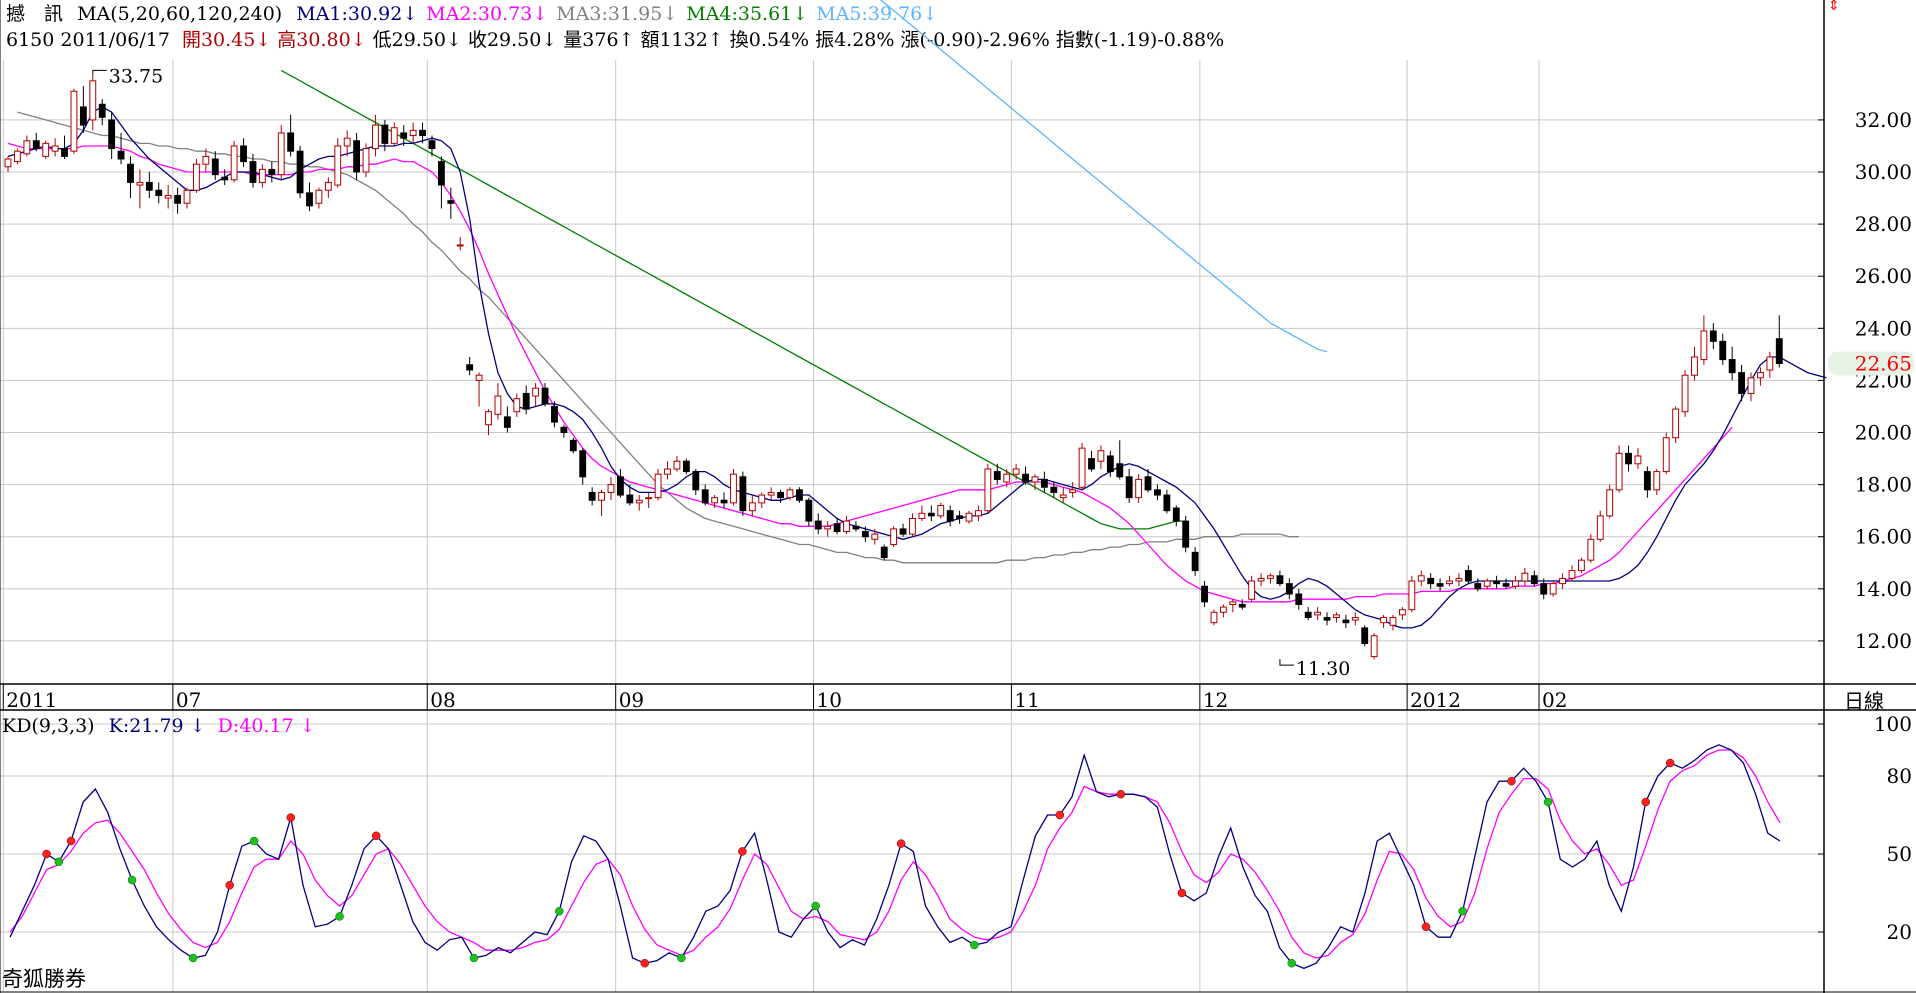 The width and height of the screenshot is (1916, 993). I want to click on red-arrow-icon: ⇕, so click(1834, 7).